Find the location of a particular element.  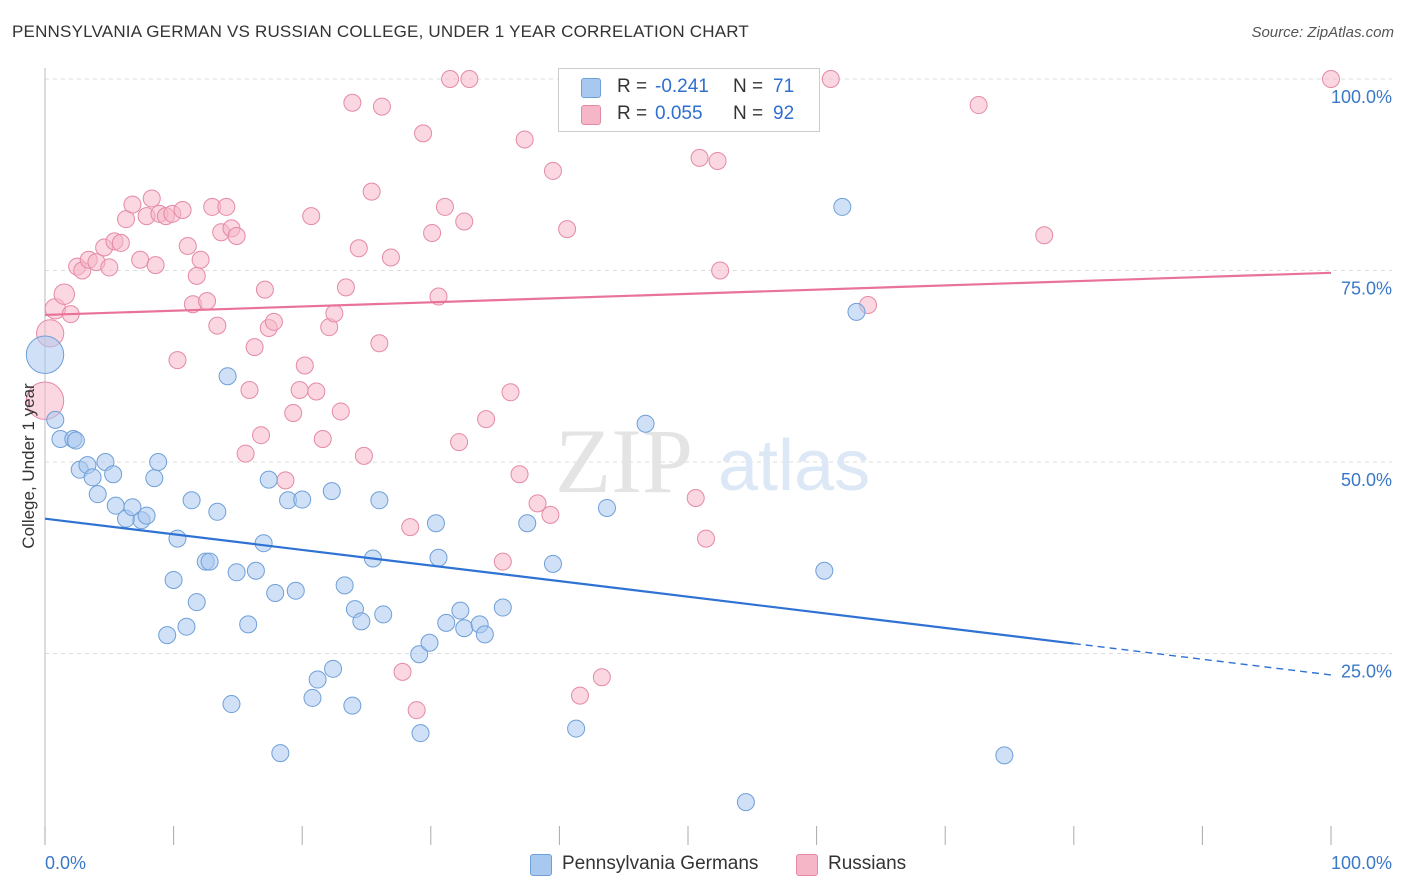

watermark-atlas: atlas is located at coordinates (794, 466).